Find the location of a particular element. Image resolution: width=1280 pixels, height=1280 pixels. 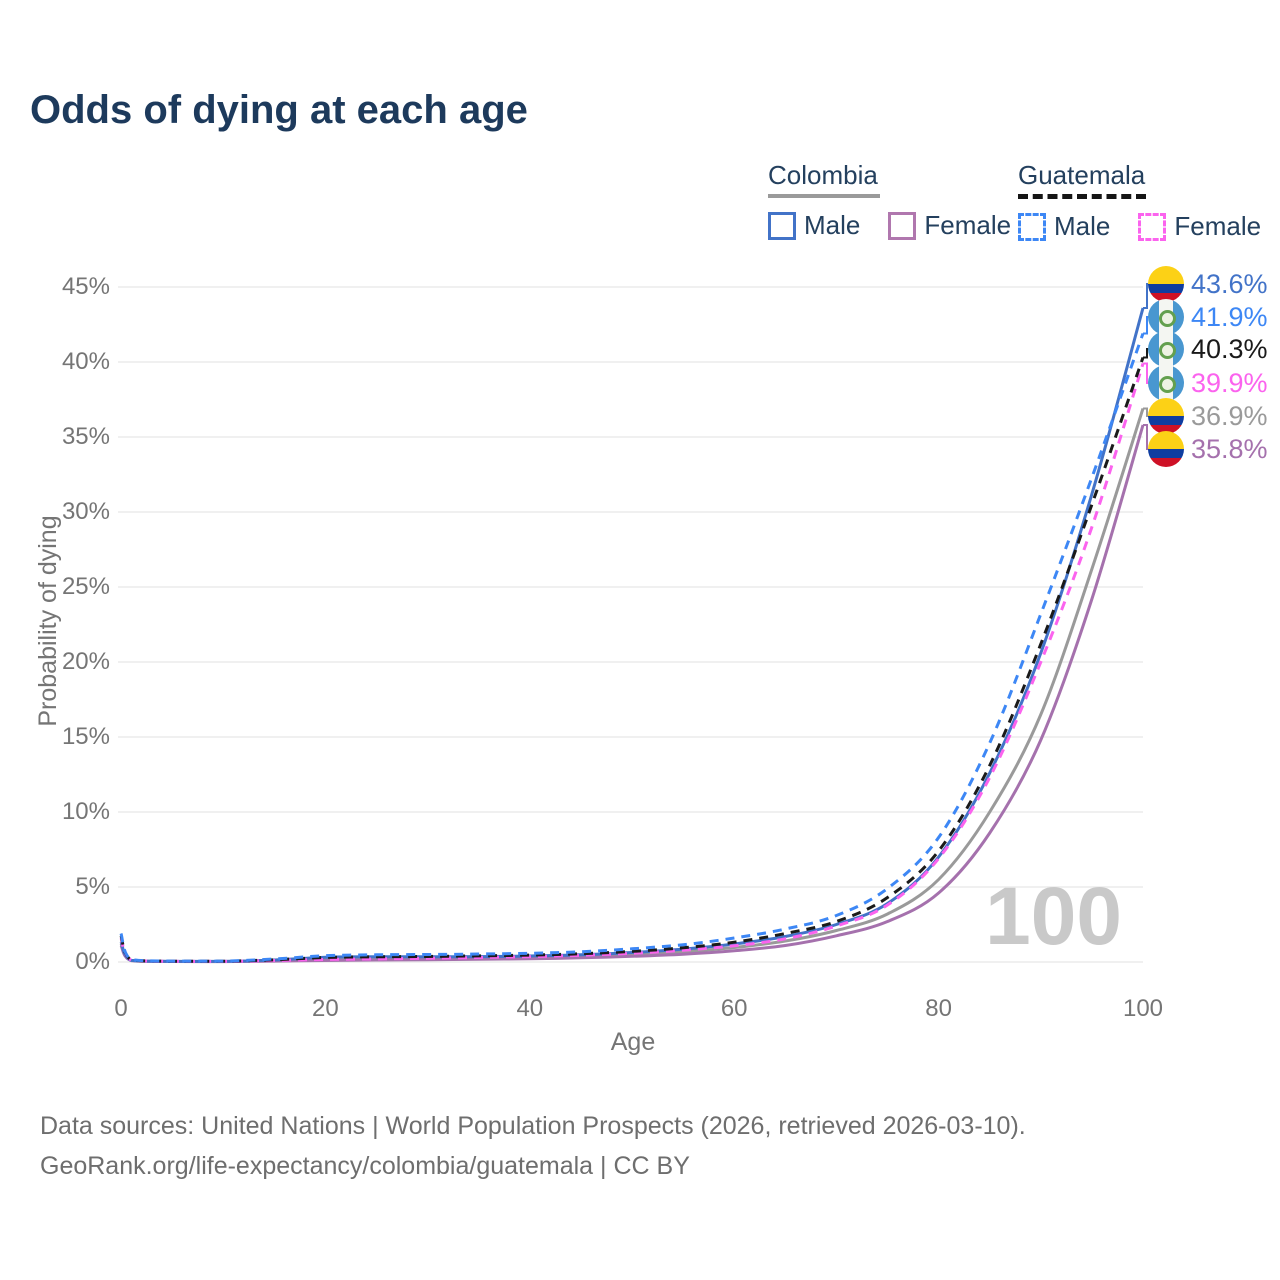

x-tick-label: 100 is located at coordinates (1143, 1008).